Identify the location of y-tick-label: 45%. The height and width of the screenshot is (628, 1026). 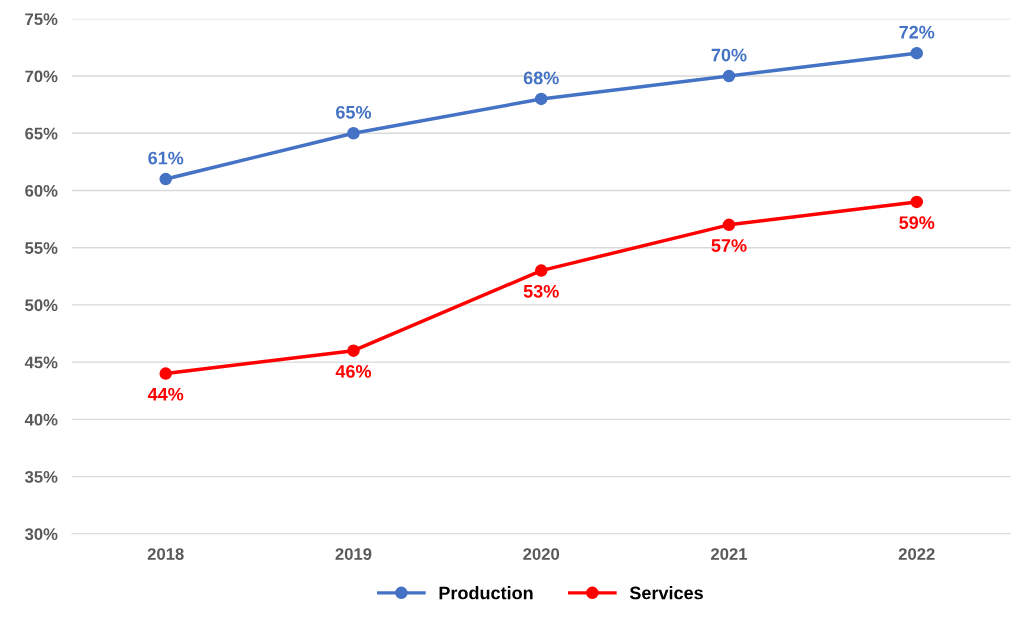
(41, 362).